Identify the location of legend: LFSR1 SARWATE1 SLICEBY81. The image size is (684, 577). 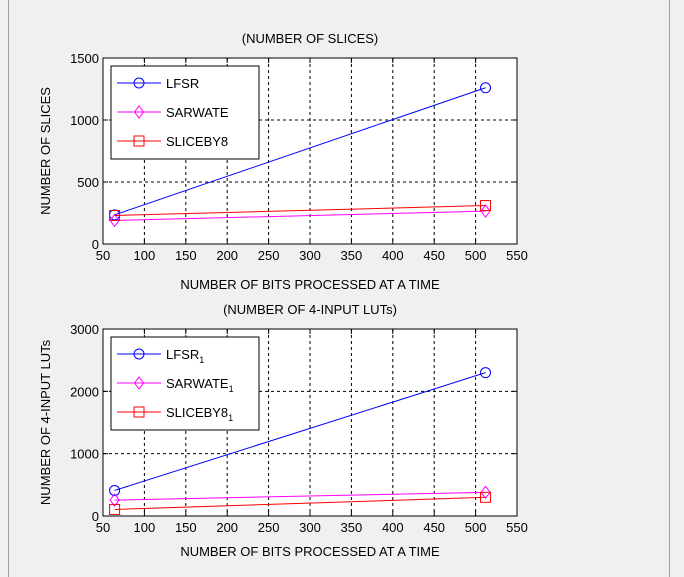
(185, 383).